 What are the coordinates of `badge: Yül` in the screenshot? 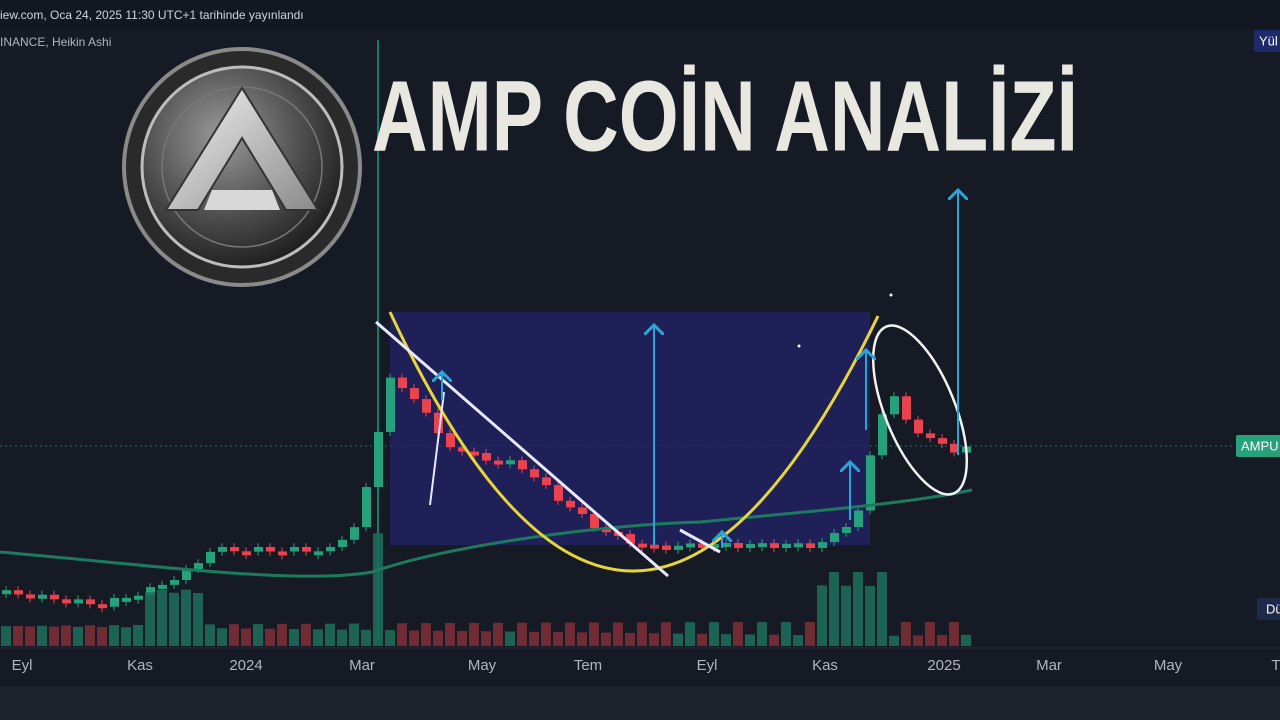 It's located at (1268, 40).